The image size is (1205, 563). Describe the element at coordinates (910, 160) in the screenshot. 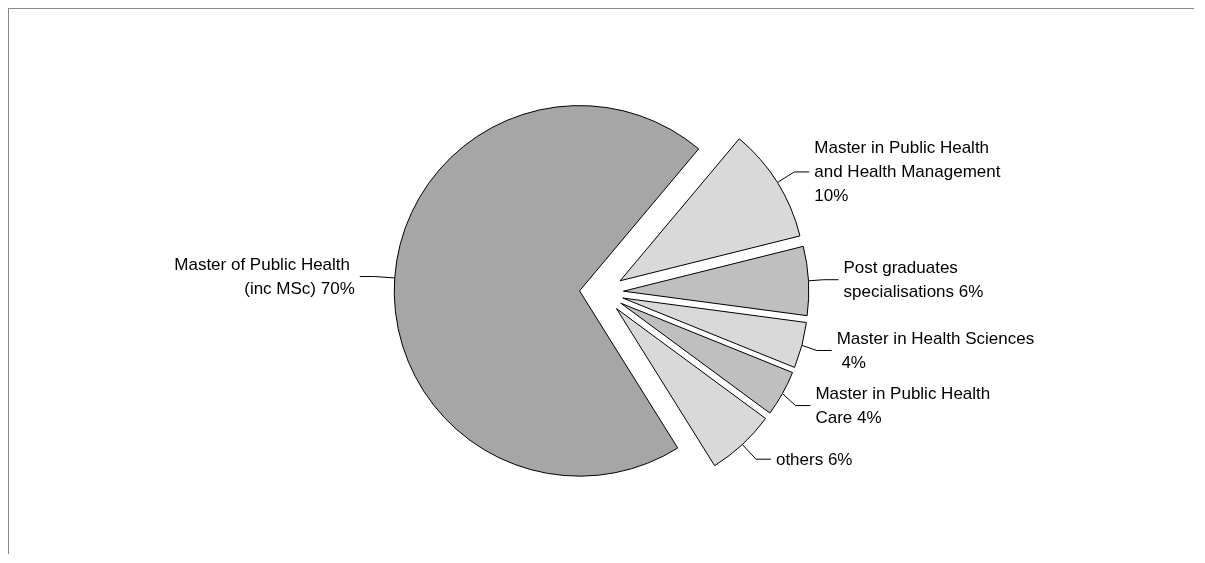

I see `slice-label: Master in Public Health and Health Management` at that location.